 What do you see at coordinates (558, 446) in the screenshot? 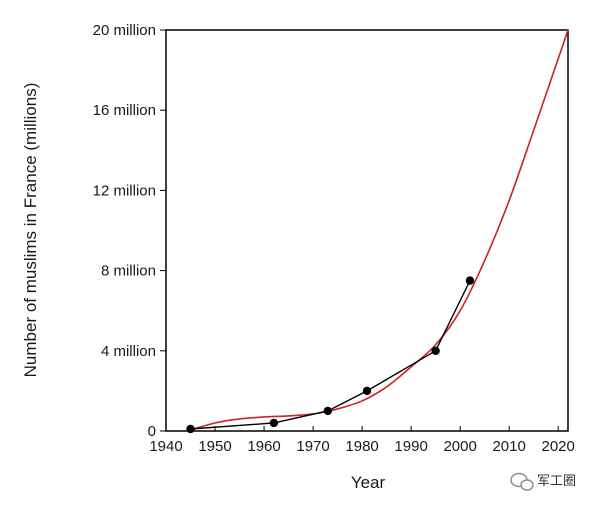
I see `x-tick-label: 2020` at bounding box center [558, 446].